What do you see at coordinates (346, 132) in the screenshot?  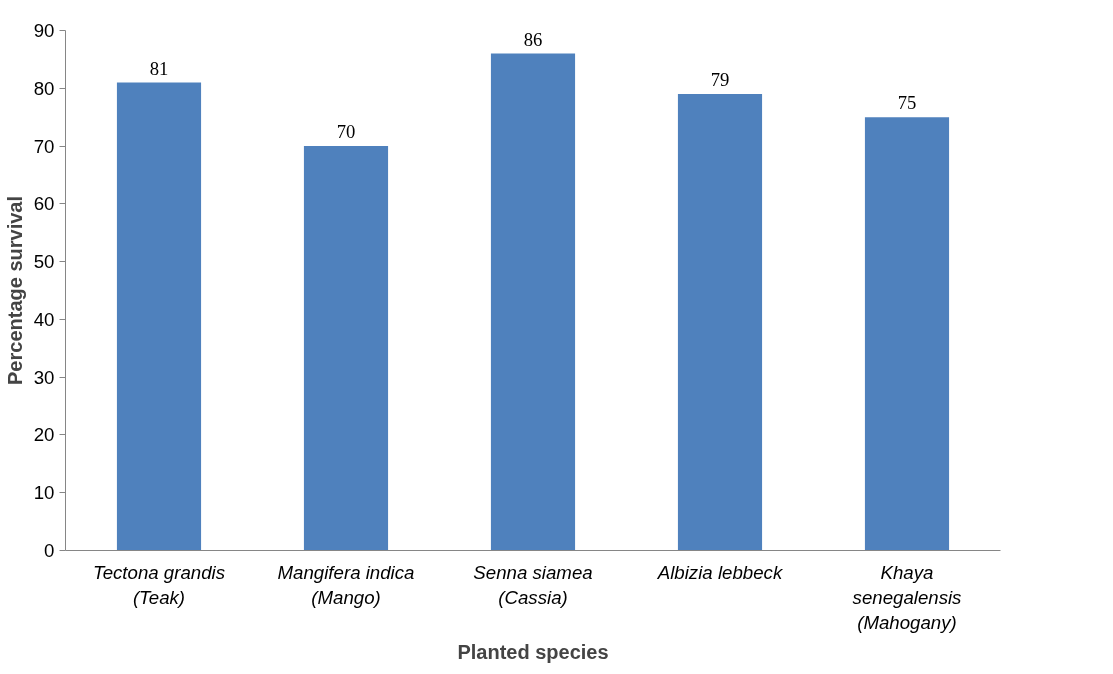 I see `data-label: 70` at bounding box center [346, 132].